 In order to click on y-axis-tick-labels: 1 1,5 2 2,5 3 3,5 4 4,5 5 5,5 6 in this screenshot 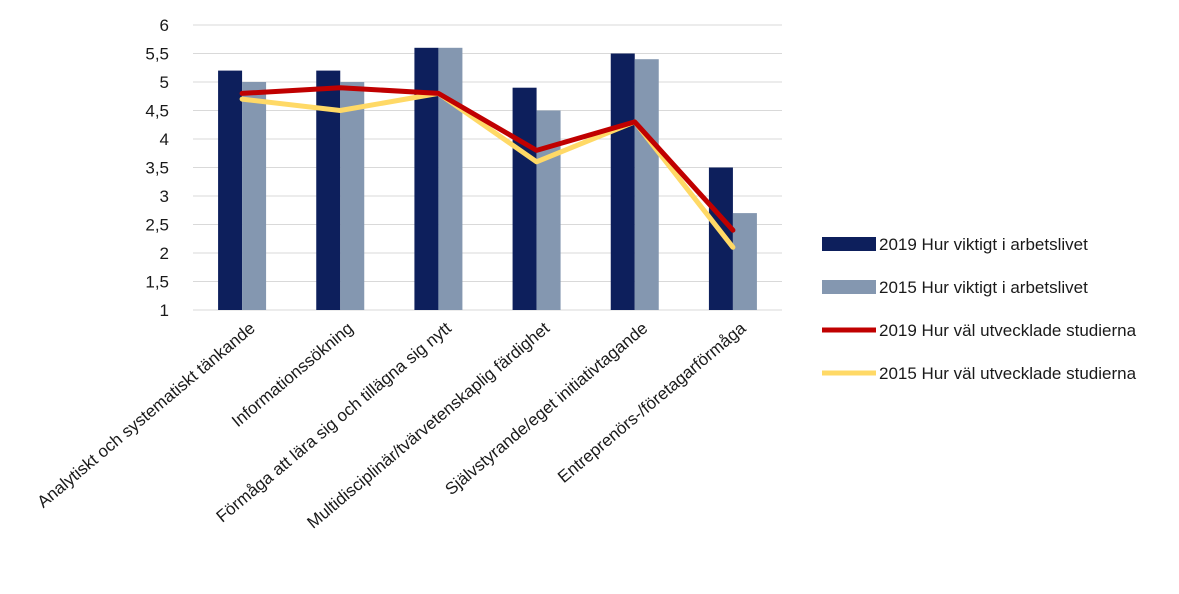, I will do `click(157, 168)`.